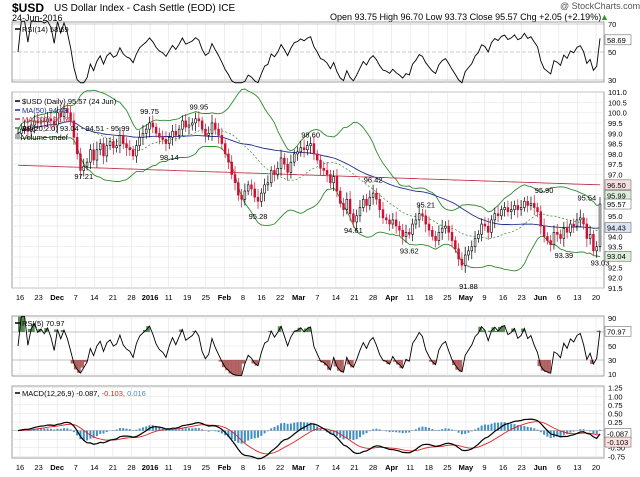 This screenshot has height=477, width=640. Describe the element at coordinates (468, 286) in the screenshot. I see `price-annotation: 91.88` at that location.